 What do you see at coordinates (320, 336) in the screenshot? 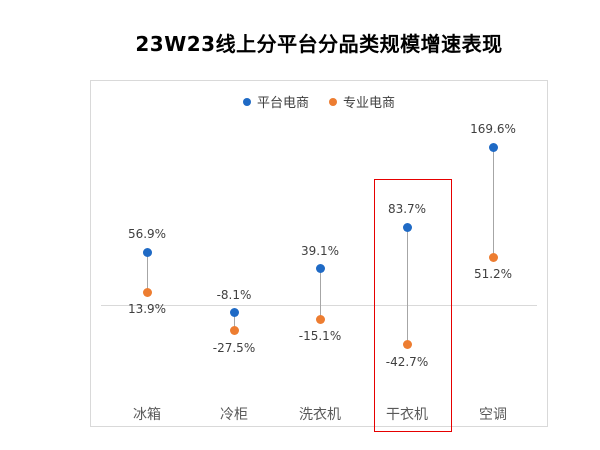
I see `value-label-specialist: -15.1%` at bounding box center [320, 336].